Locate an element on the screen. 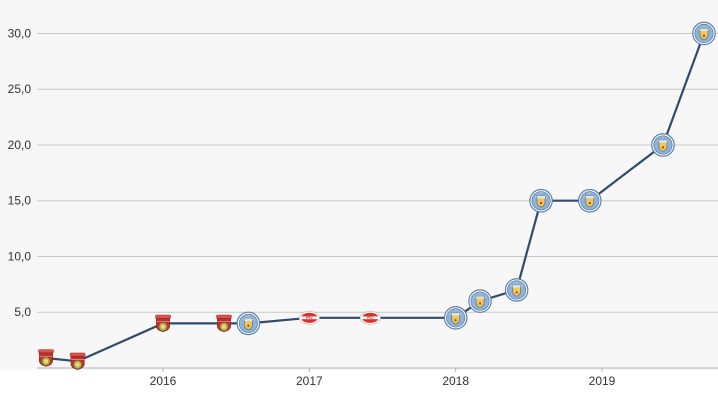  y-axis-tick-labels: 5,0 10,0 15,0 20,0 25,0 30,0 is located at coordinates (20, 172).